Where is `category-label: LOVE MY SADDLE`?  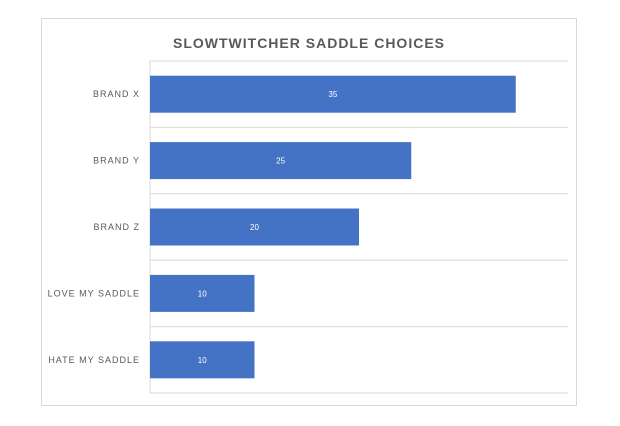 category-label: LOVE MY SADDLE is located at coordinates (94, 293).